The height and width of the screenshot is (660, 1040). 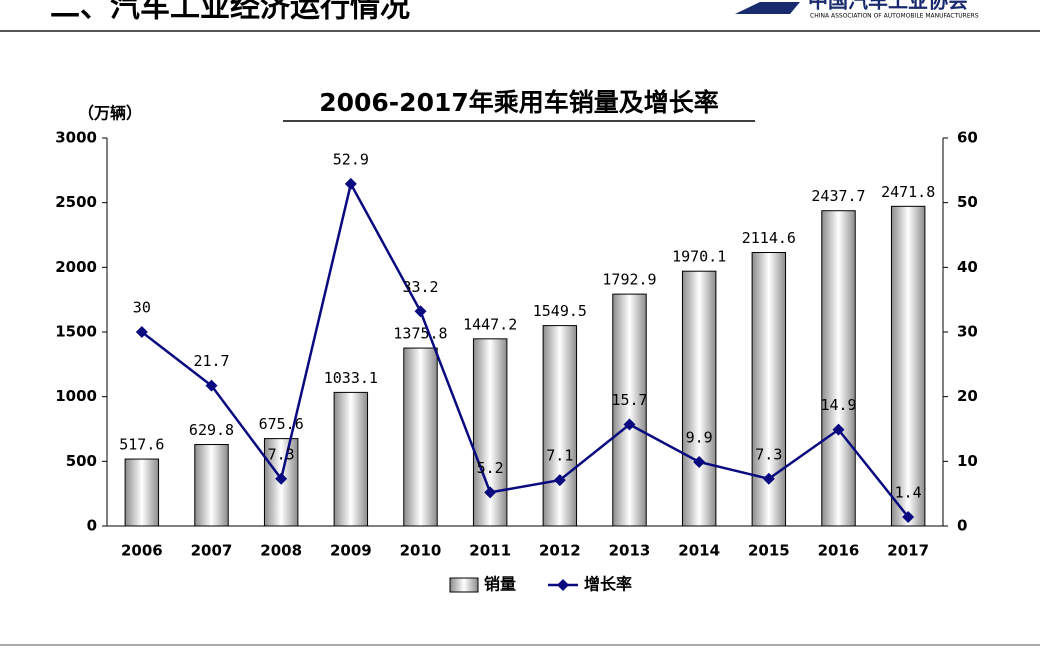 What do you see at coordinates (351, 378) in the screenshot?
I see `bar-value-label: 1033.1` at bounding box center [351, 378].